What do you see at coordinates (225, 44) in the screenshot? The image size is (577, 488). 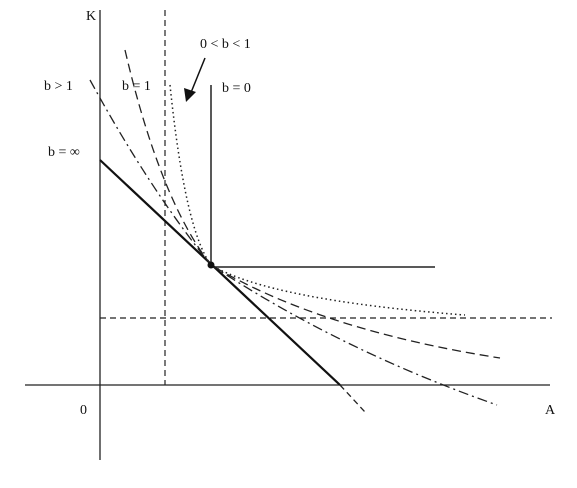 I see `label-between: 0 < b < 1` at bounding box center [225, 44].